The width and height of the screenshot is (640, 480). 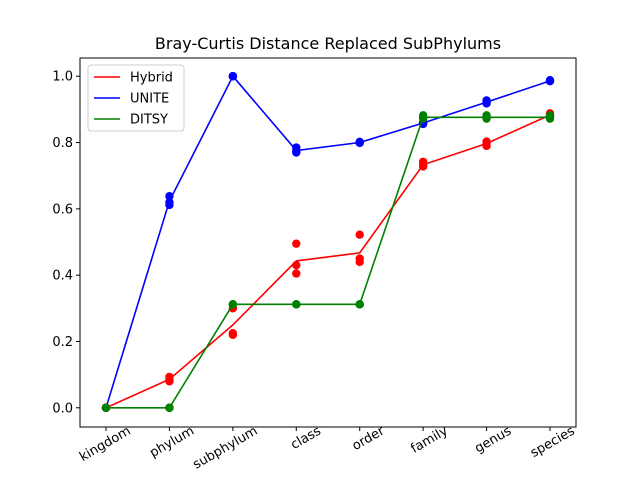 I want to click on y-tick-label: 0.2, so click(x=62, y=342).